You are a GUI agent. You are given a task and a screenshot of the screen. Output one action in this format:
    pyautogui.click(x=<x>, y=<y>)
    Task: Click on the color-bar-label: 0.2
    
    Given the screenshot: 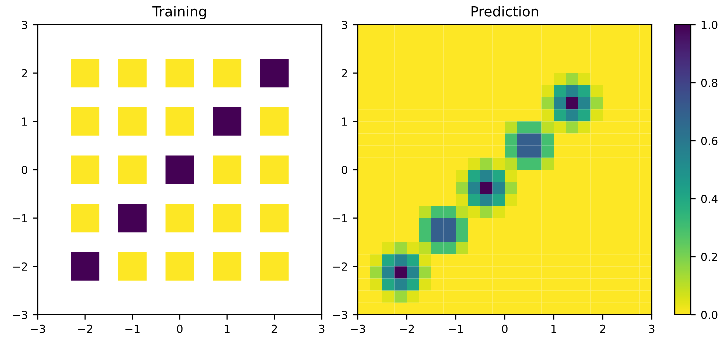 What is the action you would take?
    pyautogui.click(x=709, y=257)
    